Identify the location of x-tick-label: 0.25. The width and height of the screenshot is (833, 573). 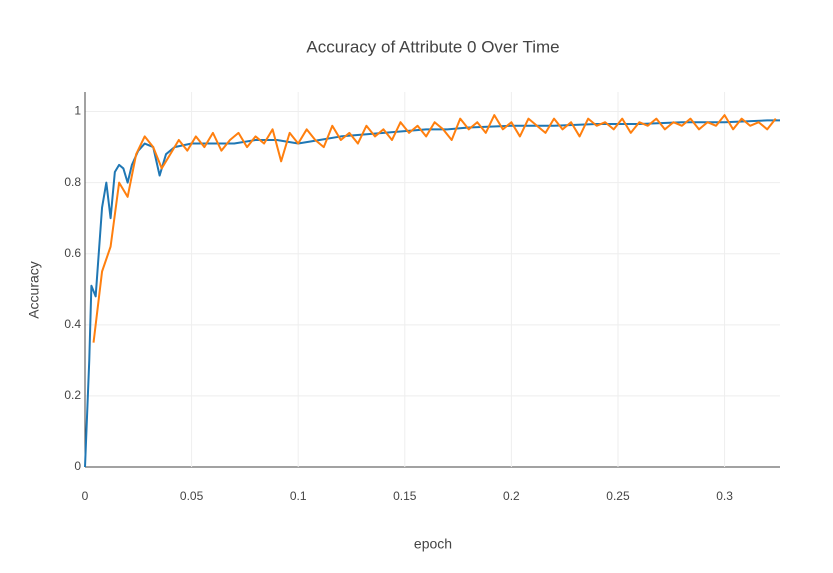
(618, 496).